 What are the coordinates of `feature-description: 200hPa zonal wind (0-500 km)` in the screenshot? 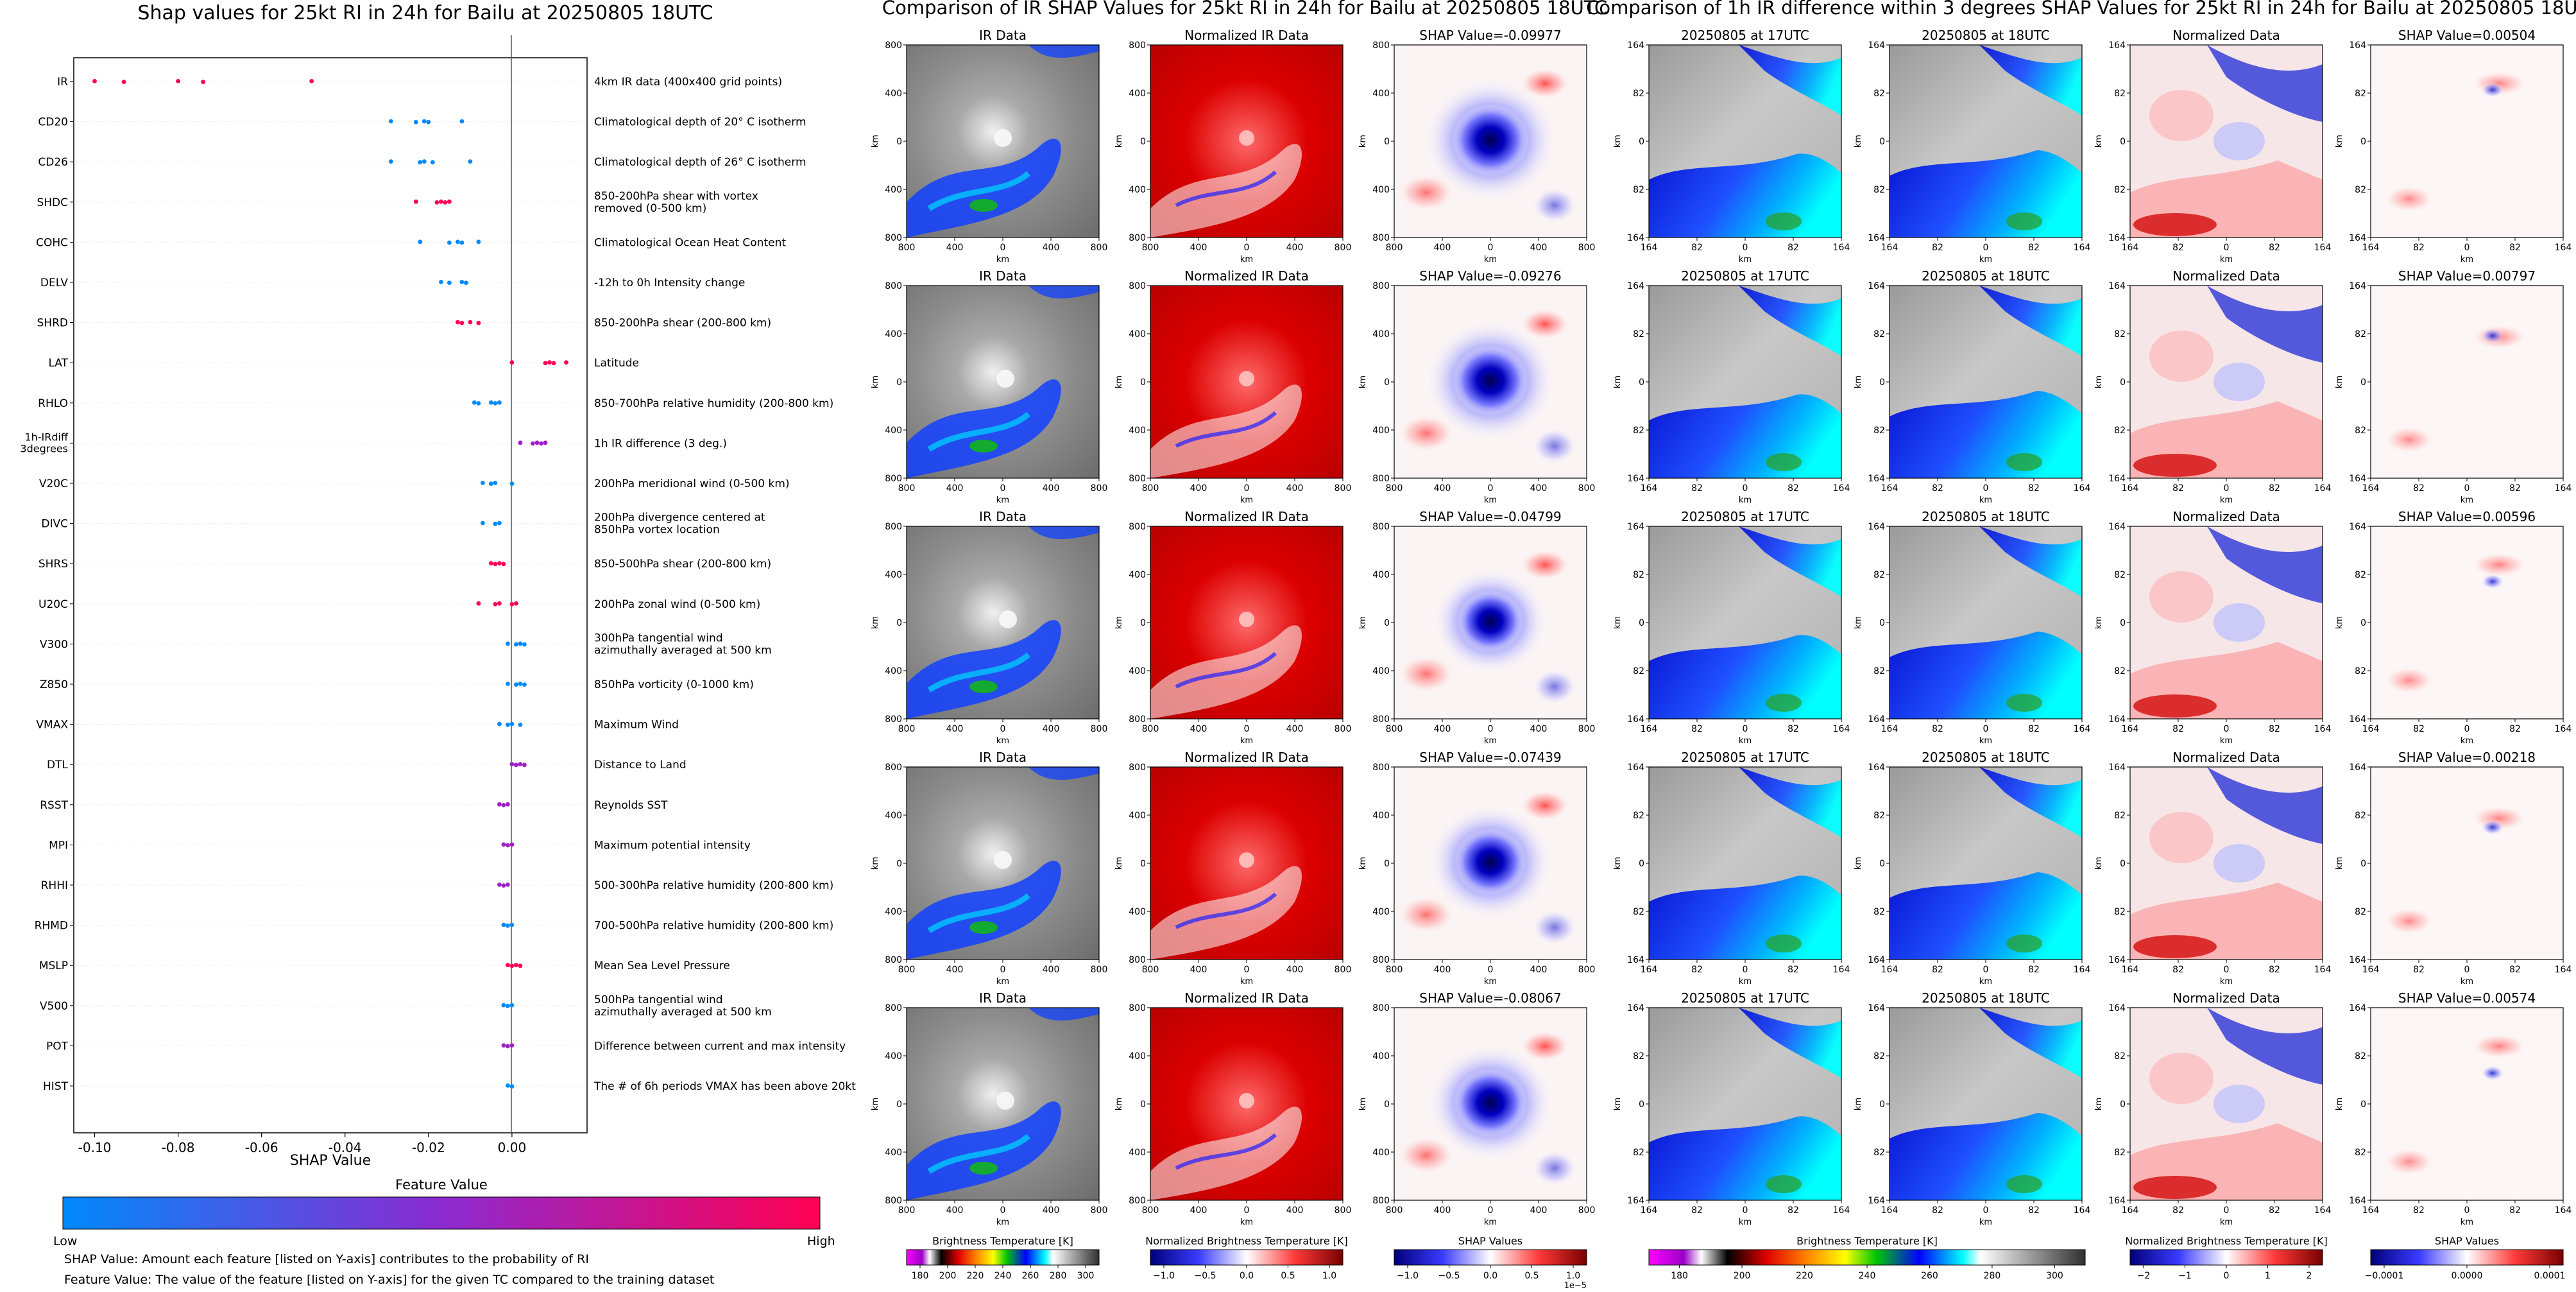 It's located at (677, 604).